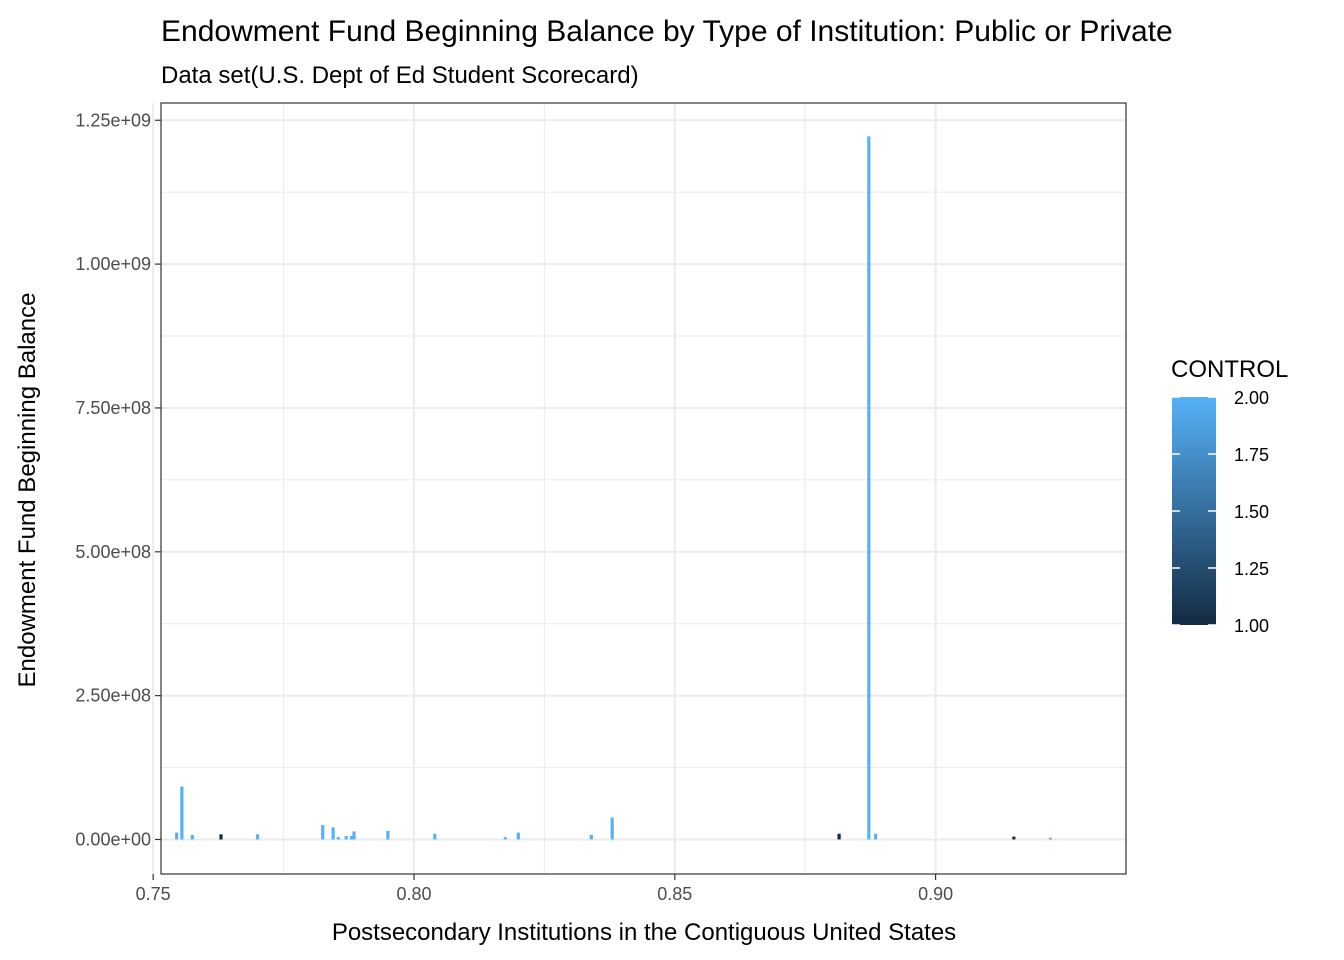 The image size is (1344, 960). Describe the element at coordinates (113, 408) in the screenshot. I see `y-tick-label: 7.50e+08` at that location.